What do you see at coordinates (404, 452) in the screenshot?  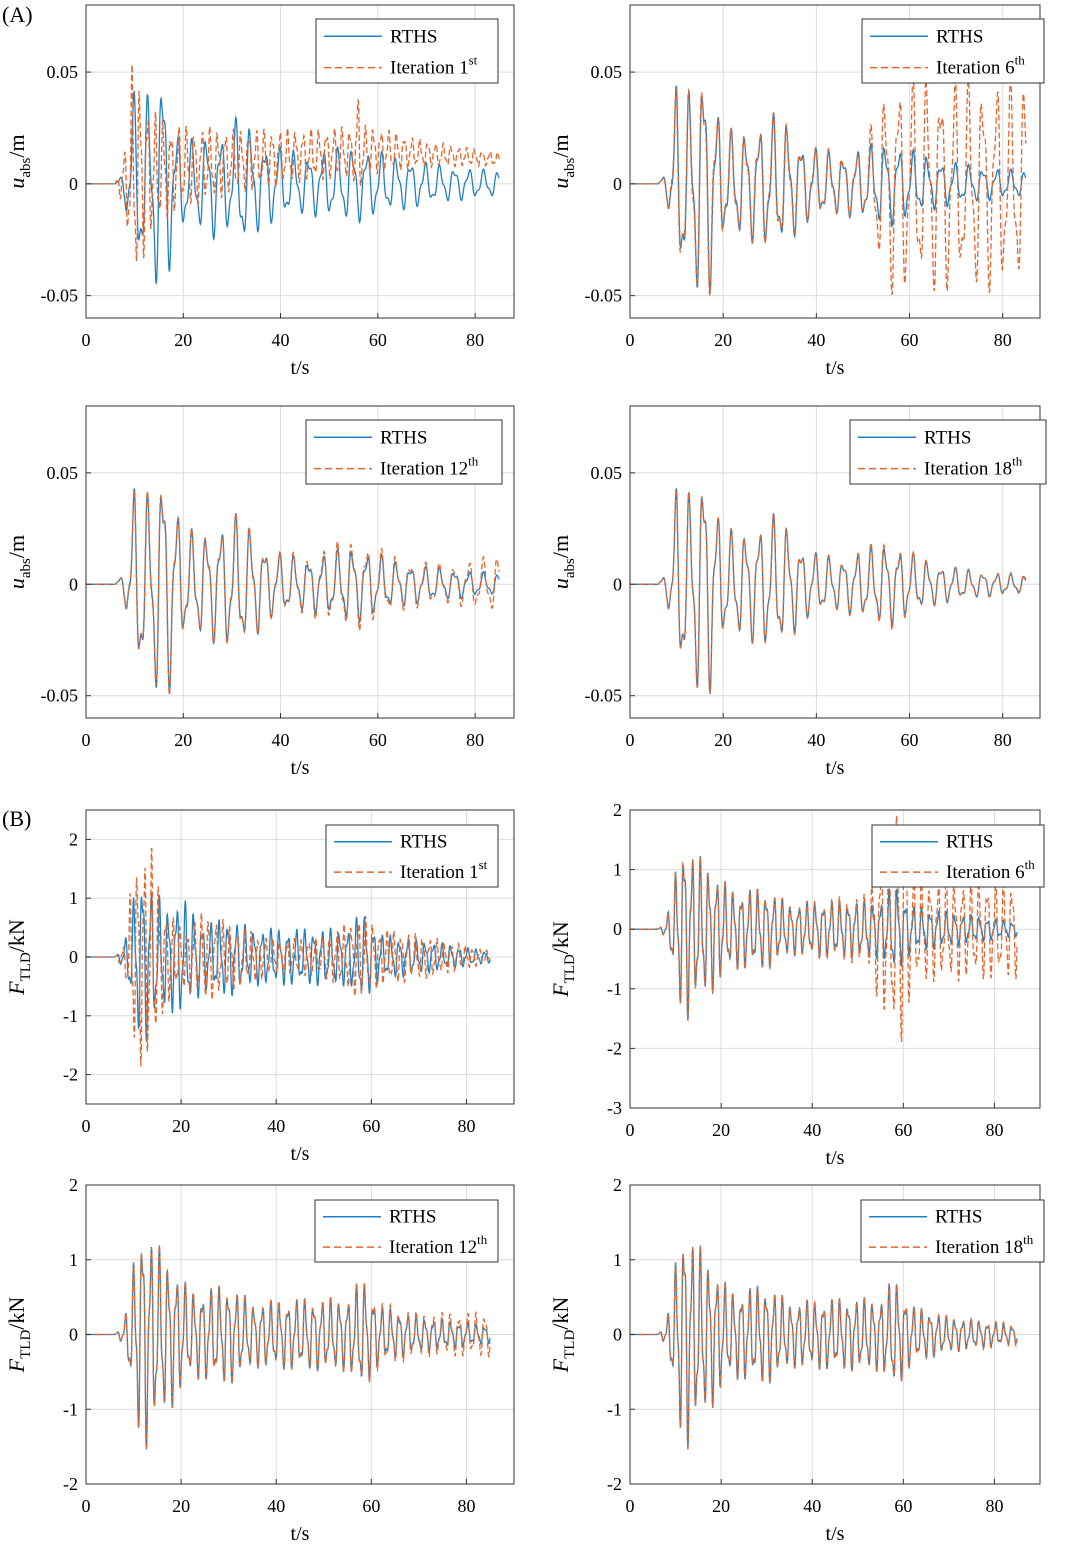 I see `legend: RTHS Iteration 12th` at bounding box center [404, 452].